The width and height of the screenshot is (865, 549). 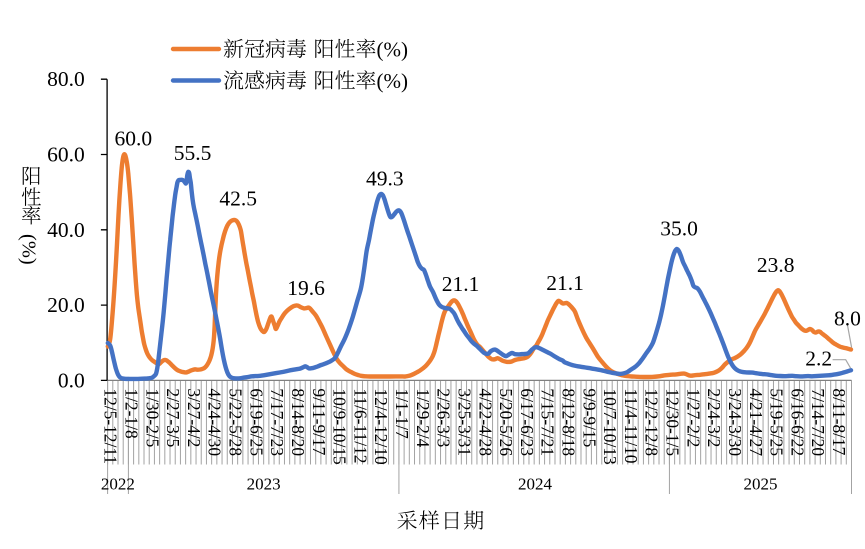 What do you see at coordinates (847, 318) in the screenshot?
I see `svg-text: 8.0` at bounding box center [847, 318].